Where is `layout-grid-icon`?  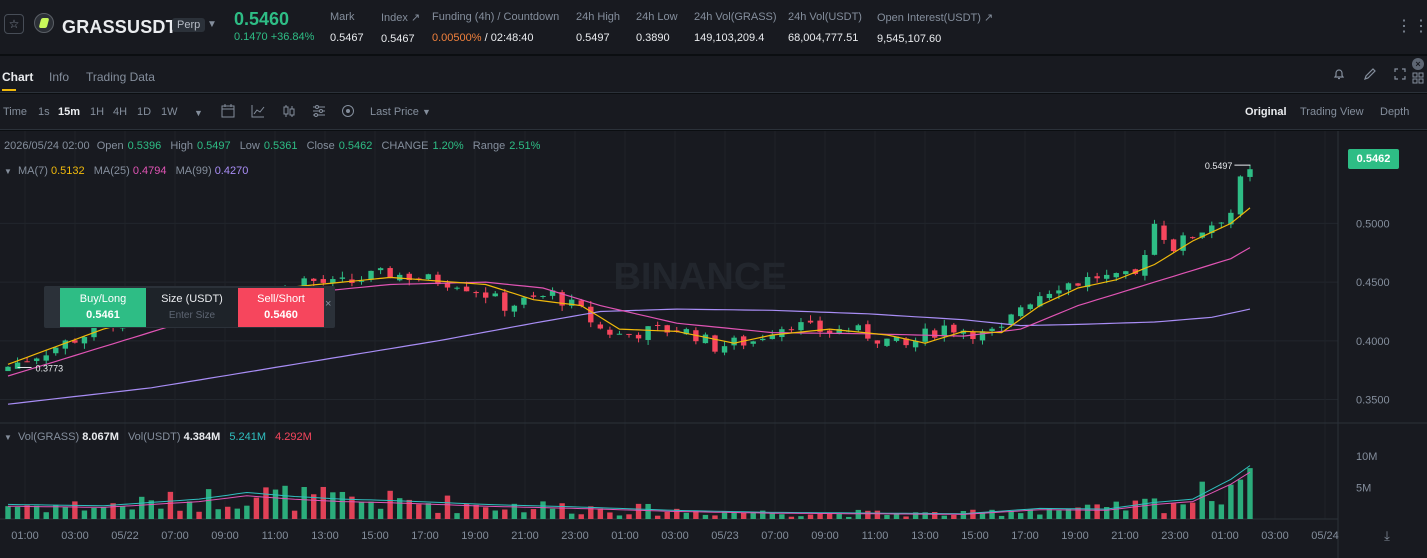 layout-grid-icon is located at coordinates (1418, 79).